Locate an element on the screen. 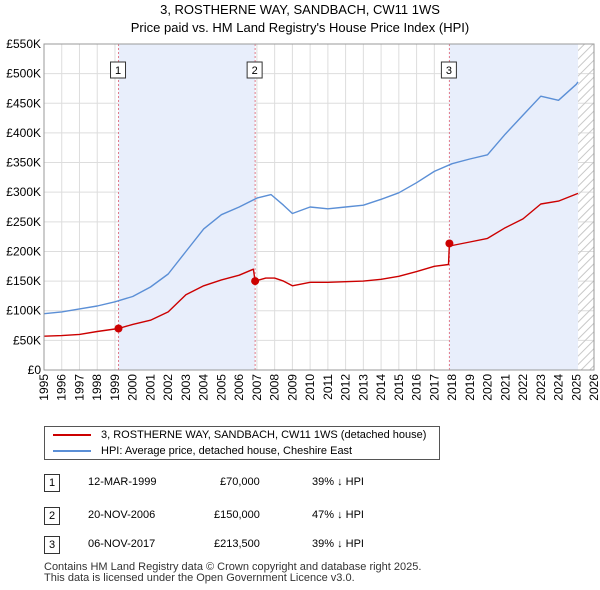 This screenshot has height=590, width=600. x-tick-label: 2009 is located at coordinates (292, 387).